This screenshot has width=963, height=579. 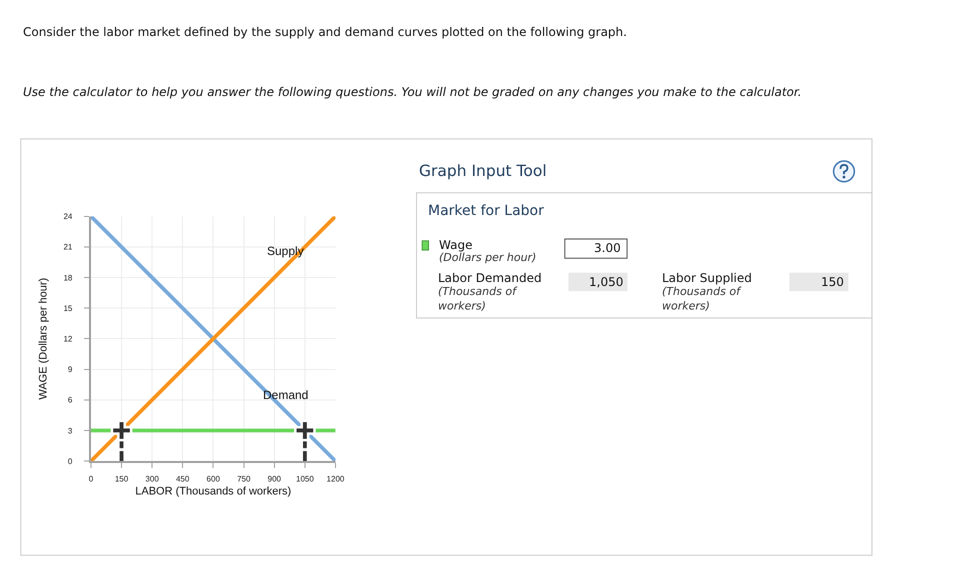 I want to click on text: Labor Supplied, so click(x=707, y=278).